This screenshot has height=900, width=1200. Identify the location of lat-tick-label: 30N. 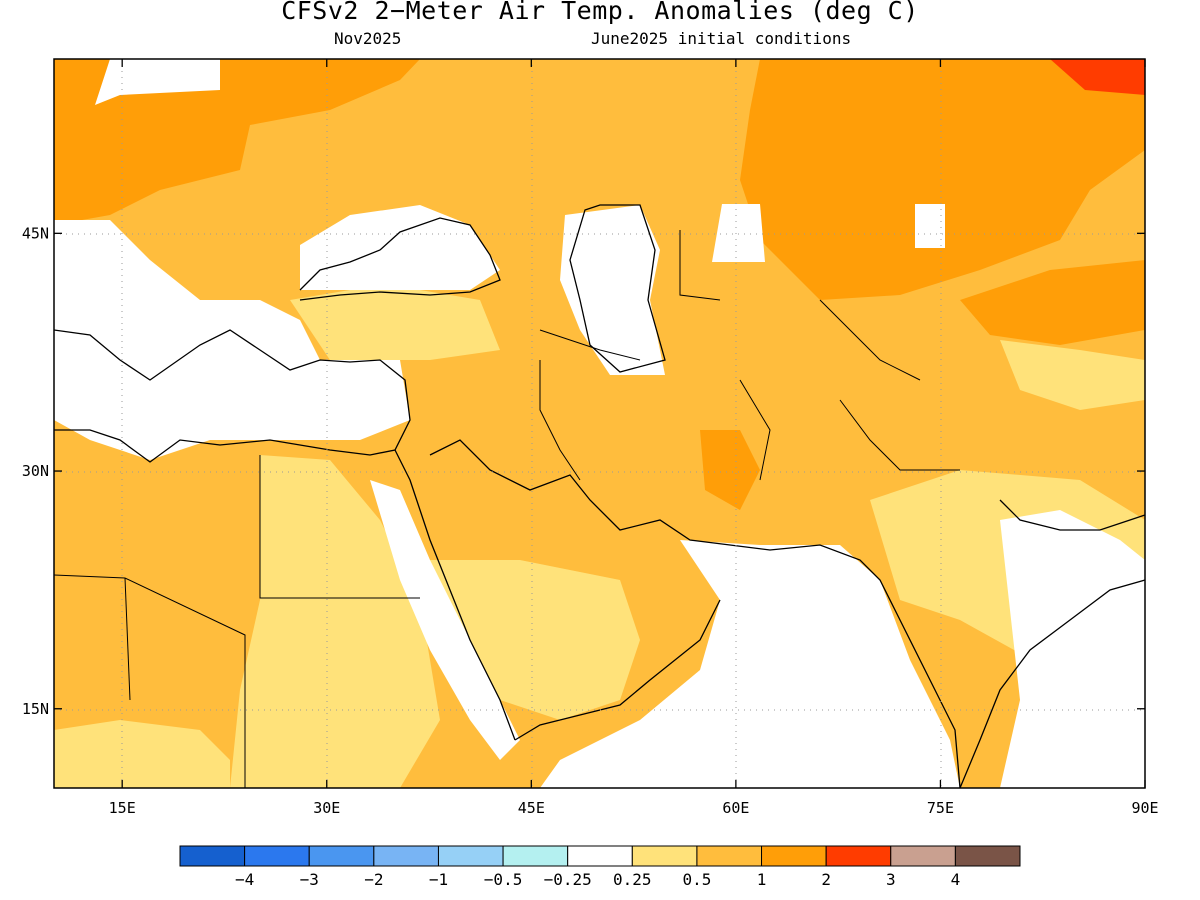
(35, 471).